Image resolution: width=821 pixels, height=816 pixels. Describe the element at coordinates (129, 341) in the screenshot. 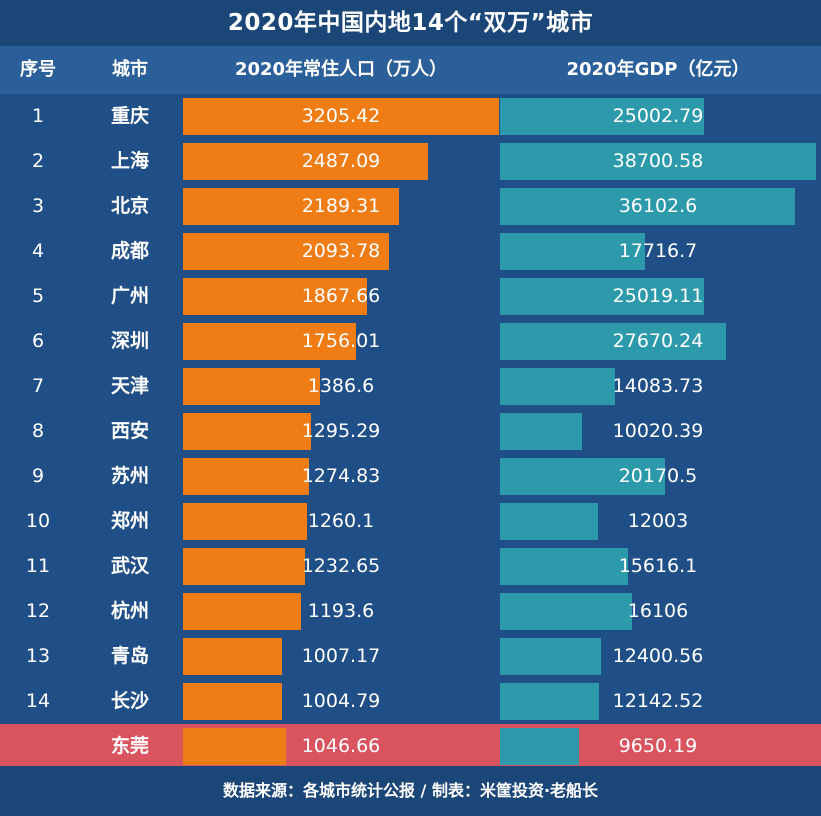

I see `city-name: 深圳` at that location.